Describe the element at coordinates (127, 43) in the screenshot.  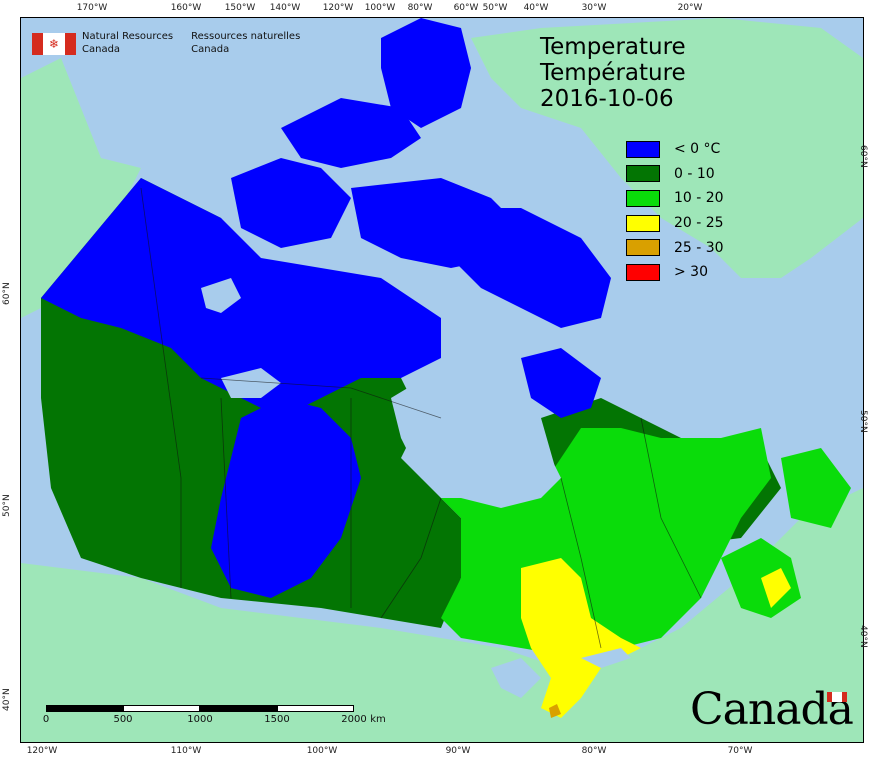
I see `agency-name-en: Natural Resources Canada` at that location.